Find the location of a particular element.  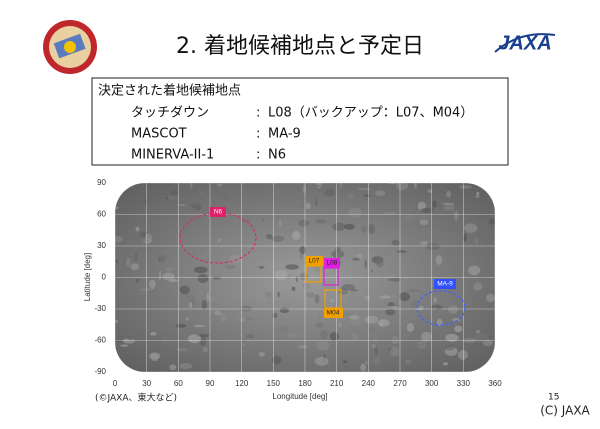

site-markers is located at coordinates (322, 266).